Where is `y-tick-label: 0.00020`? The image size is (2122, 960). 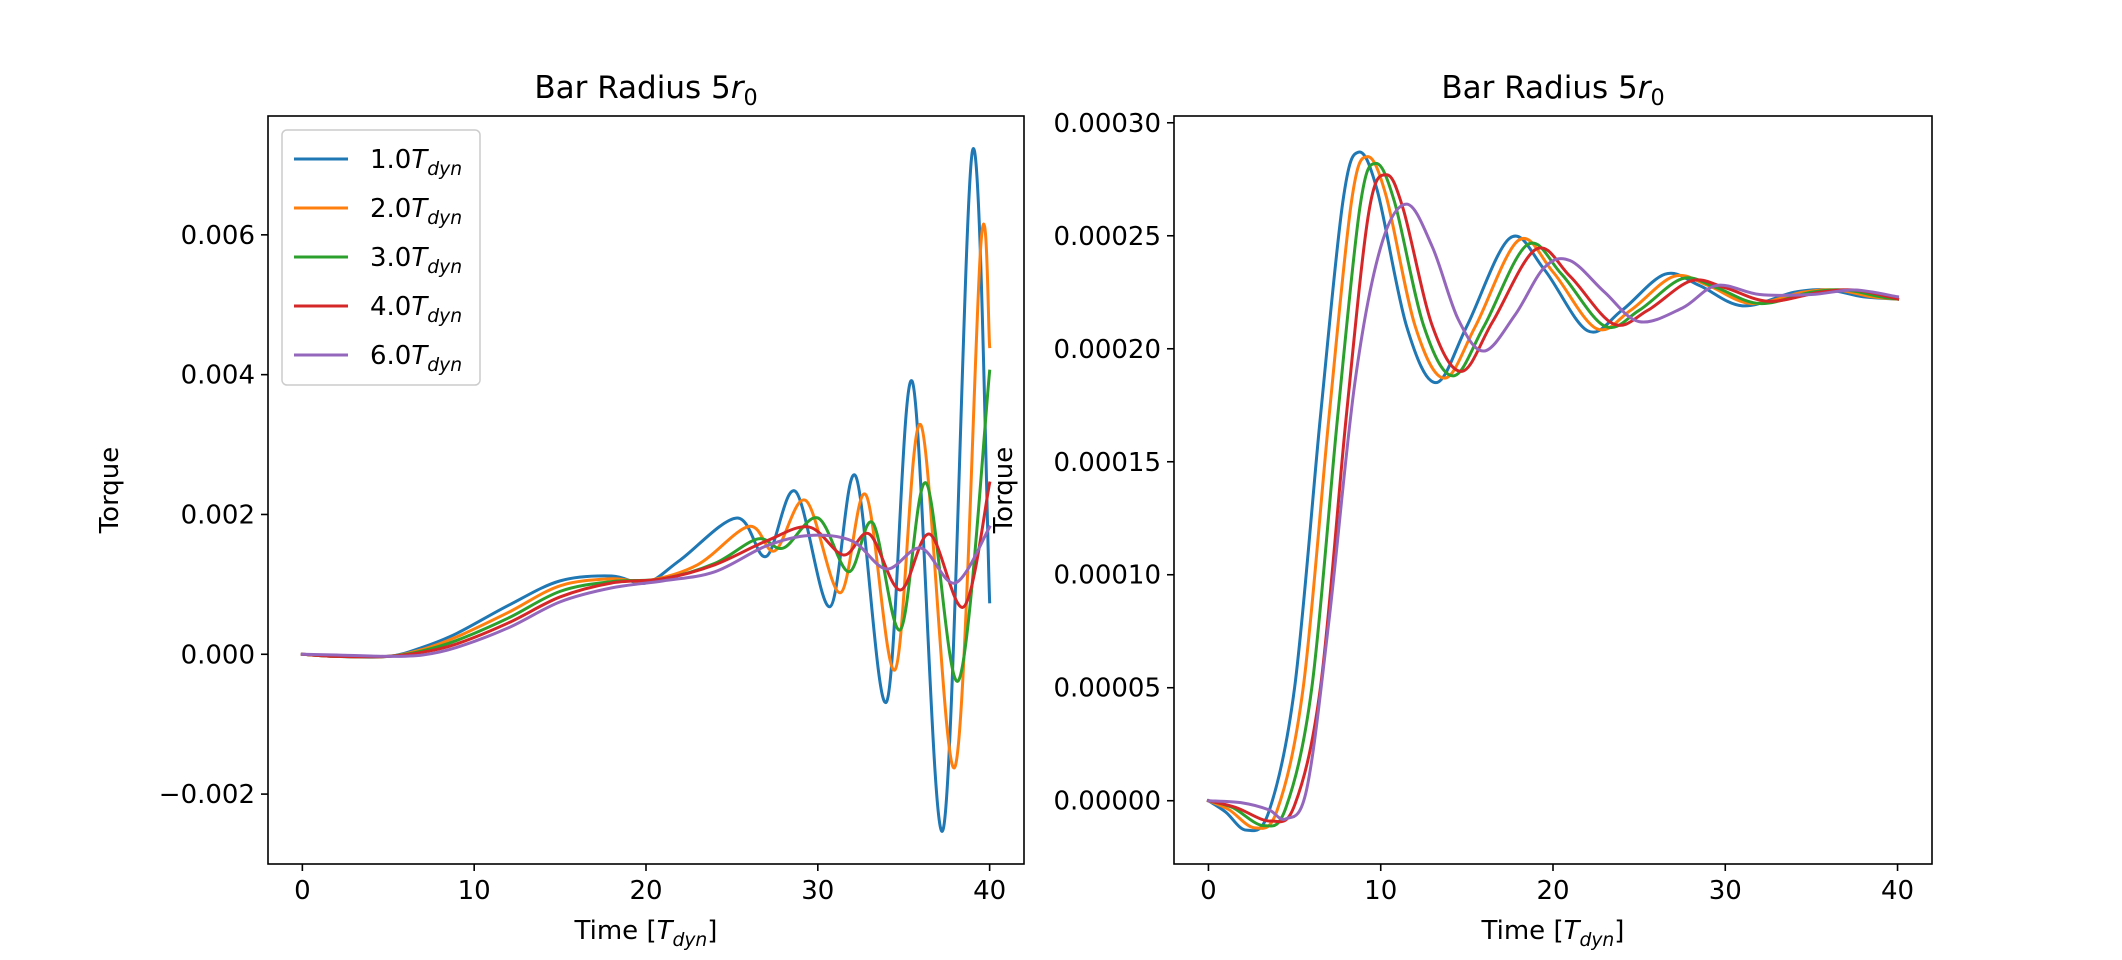
y-tick-label: 0.00020 is located at coordinates (1107, 350).